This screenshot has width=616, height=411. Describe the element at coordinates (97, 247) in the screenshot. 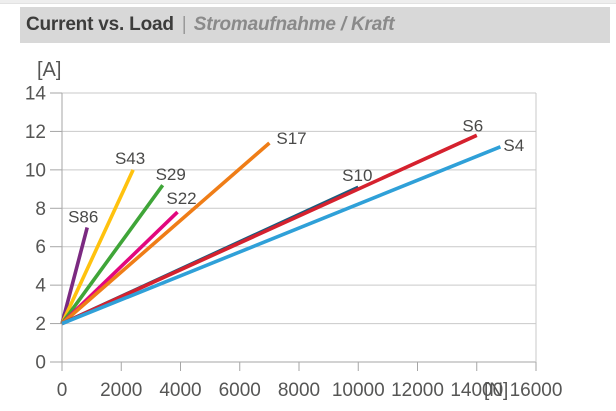

I see `series-line-S43` at that location.